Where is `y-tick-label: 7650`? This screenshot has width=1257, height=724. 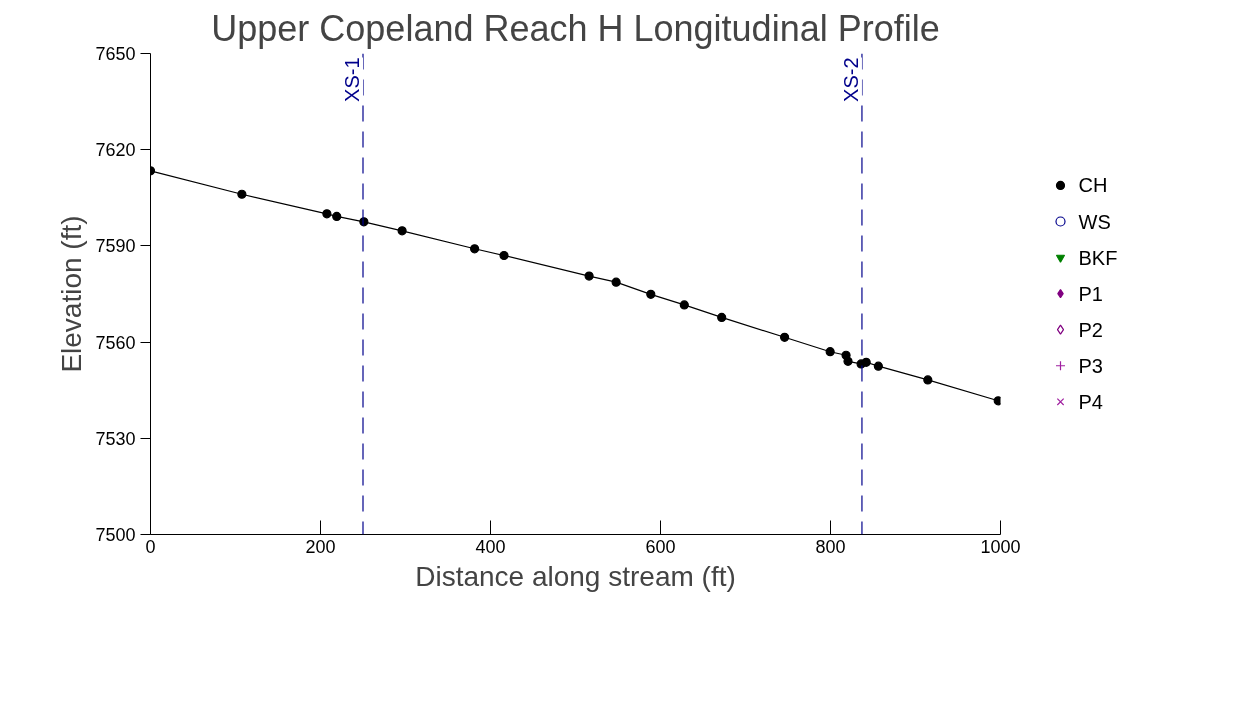 y-tick-label: 7650 is located at coordinates (115, 54).